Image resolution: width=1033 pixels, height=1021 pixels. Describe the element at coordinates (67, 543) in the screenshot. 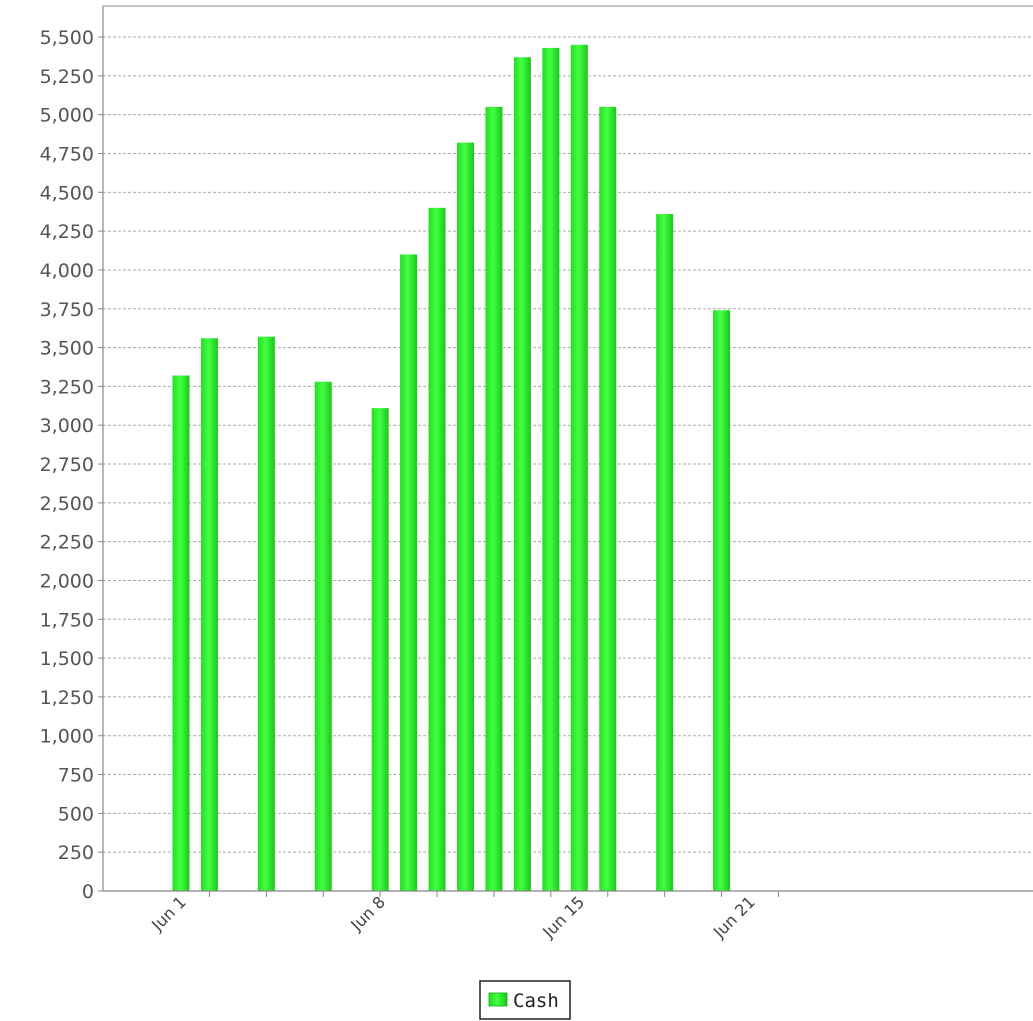

I see `y-tick-label: 2,250` at that location.